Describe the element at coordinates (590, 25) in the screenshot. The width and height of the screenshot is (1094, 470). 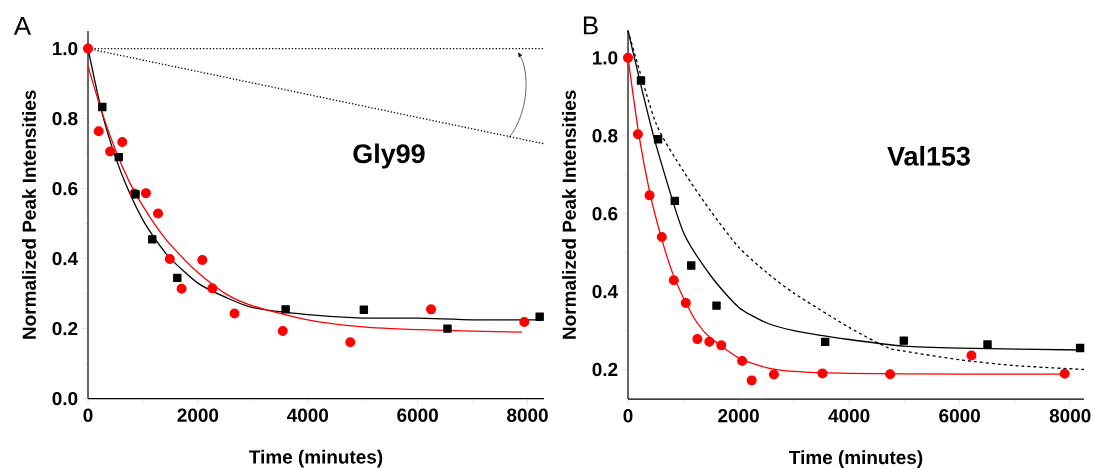
I see `chart-title: B` at that location.